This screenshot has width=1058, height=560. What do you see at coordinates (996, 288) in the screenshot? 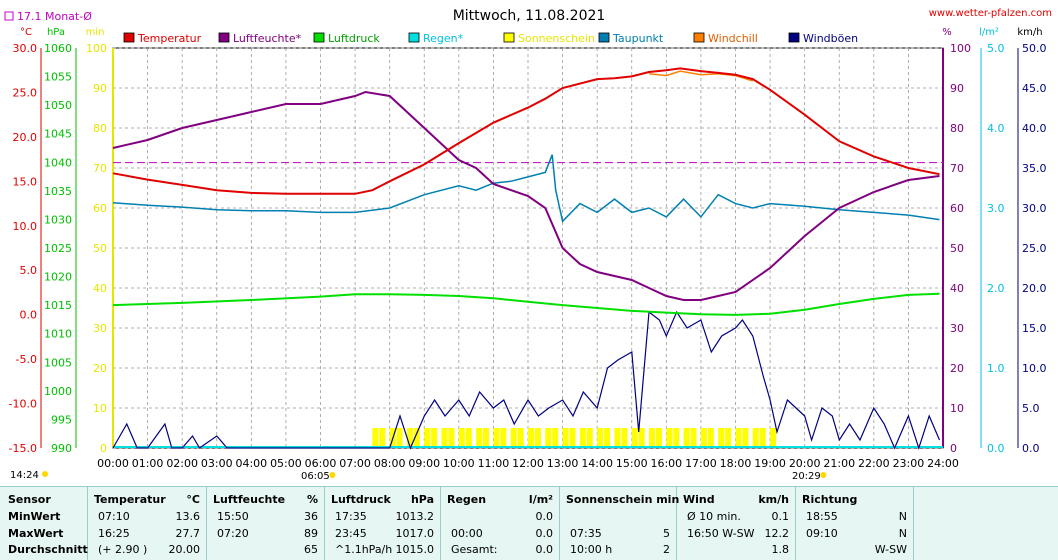
I see `rain-tick-label: 2.0` at bounding box center [996, 288].